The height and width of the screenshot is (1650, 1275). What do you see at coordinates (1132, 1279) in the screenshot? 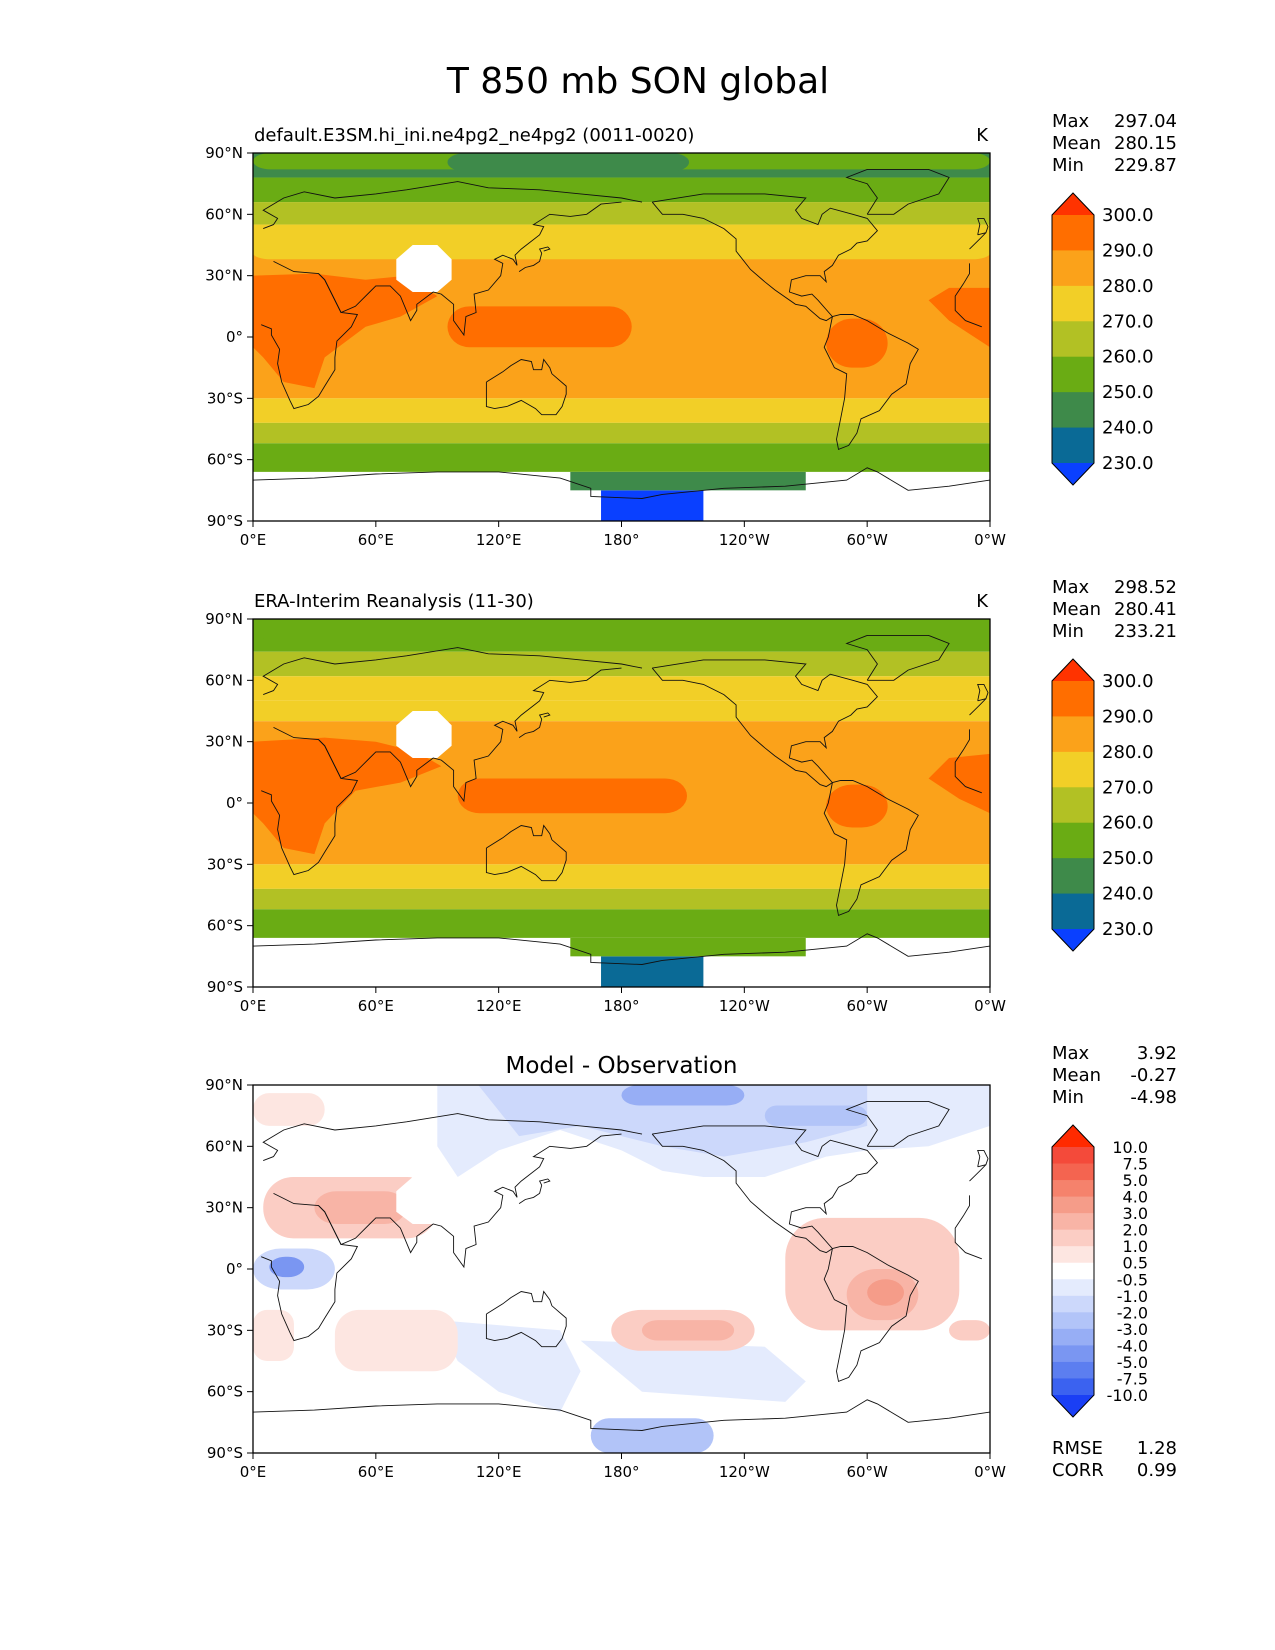
I see `colorbar-tick-label: -0.5` at bounding box center [1132, 1279].